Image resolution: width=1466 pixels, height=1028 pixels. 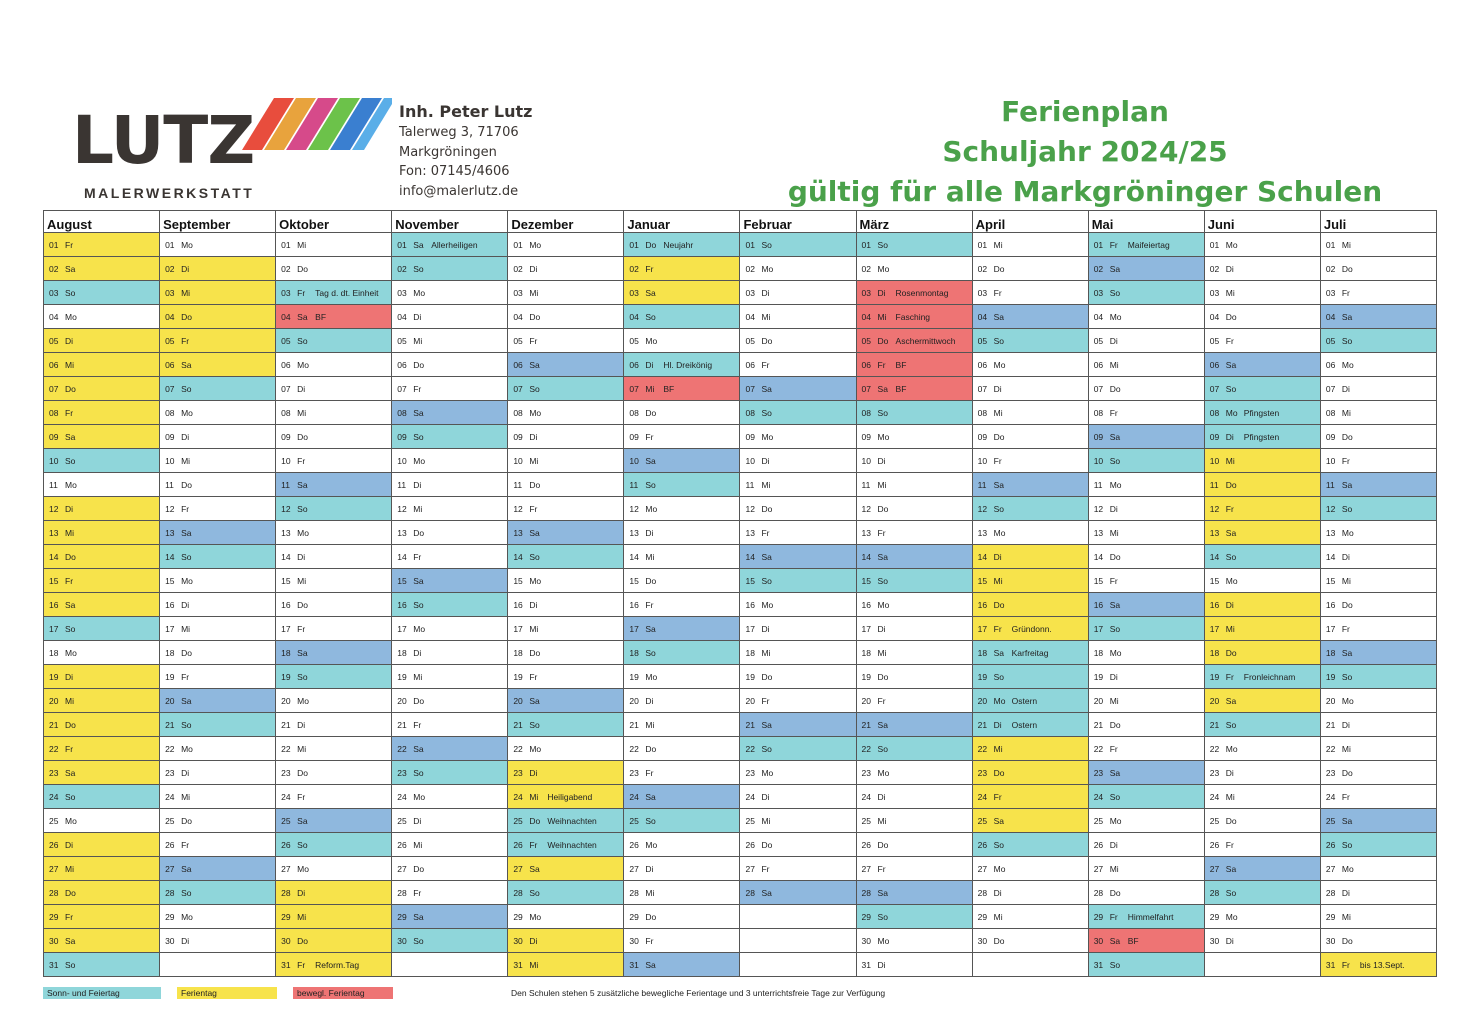 What do you see at coordinates (798, 652) in the screenshot?
I see `day-cell: 18 Mi` at bounding box center [798, 652].